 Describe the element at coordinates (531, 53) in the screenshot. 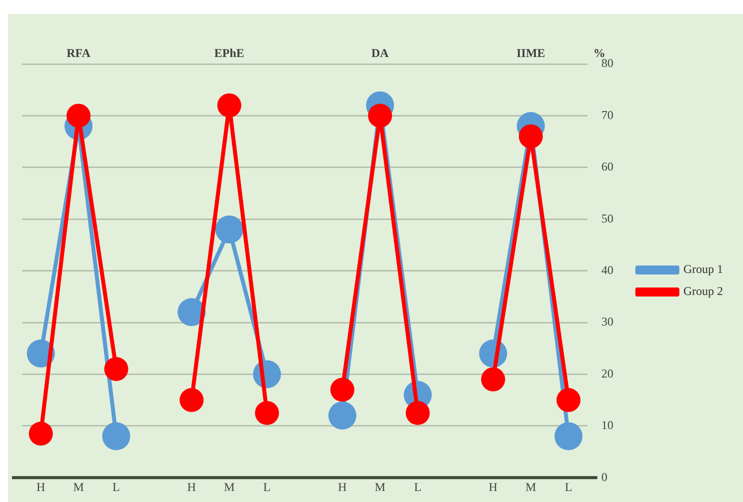

I see `text: IIME` at that location.